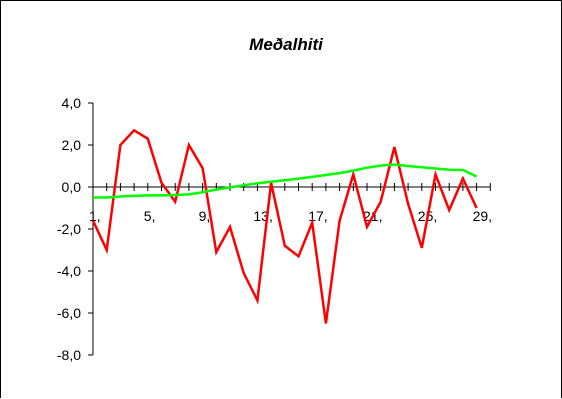  I want to click on y-tick-label: 4,0, so click(72, 103).